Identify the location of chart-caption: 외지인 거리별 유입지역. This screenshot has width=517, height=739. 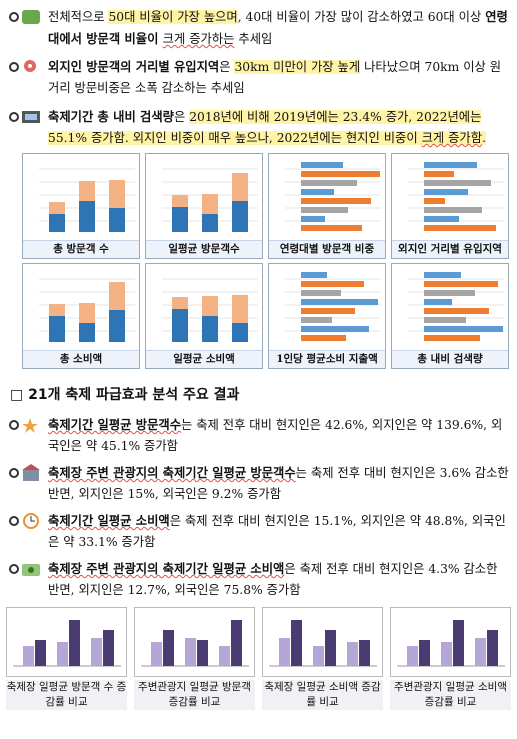
(450, 249).